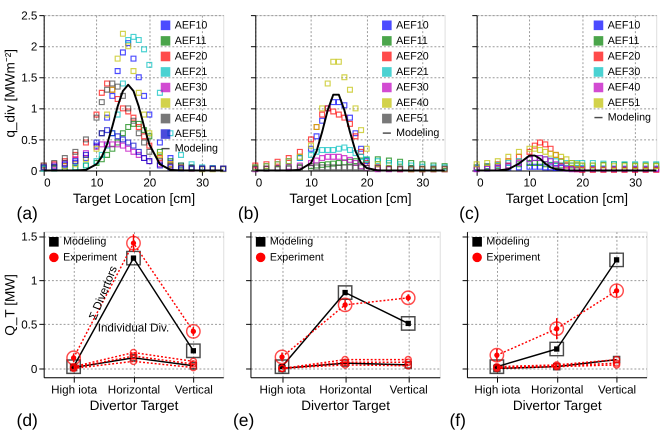 The height and width of the screenshot is (442, 664). What do you see at coordinates (27, 420) in the screenshot?
I see `text: (d)` at bounding box center [27, 420].